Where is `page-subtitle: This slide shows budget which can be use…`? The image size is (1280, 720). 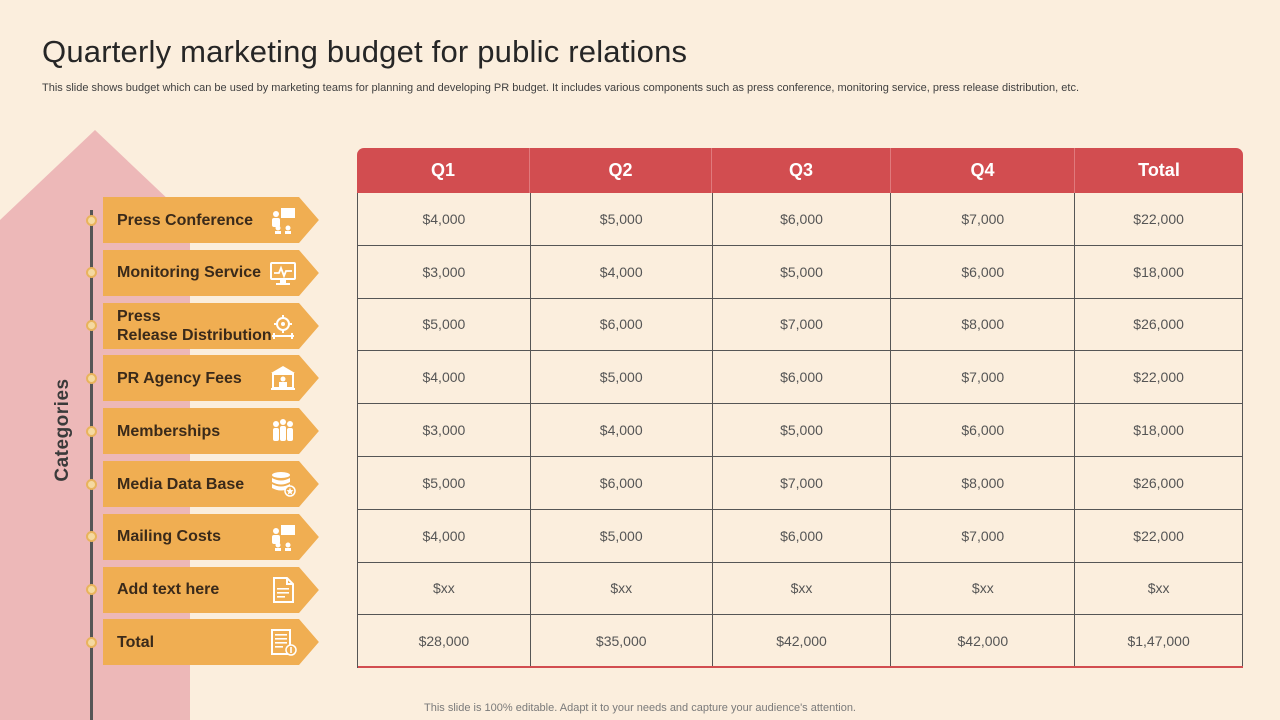 page-subtitle: This slide shows budget which can be use… is located at coordinates (561, 88).